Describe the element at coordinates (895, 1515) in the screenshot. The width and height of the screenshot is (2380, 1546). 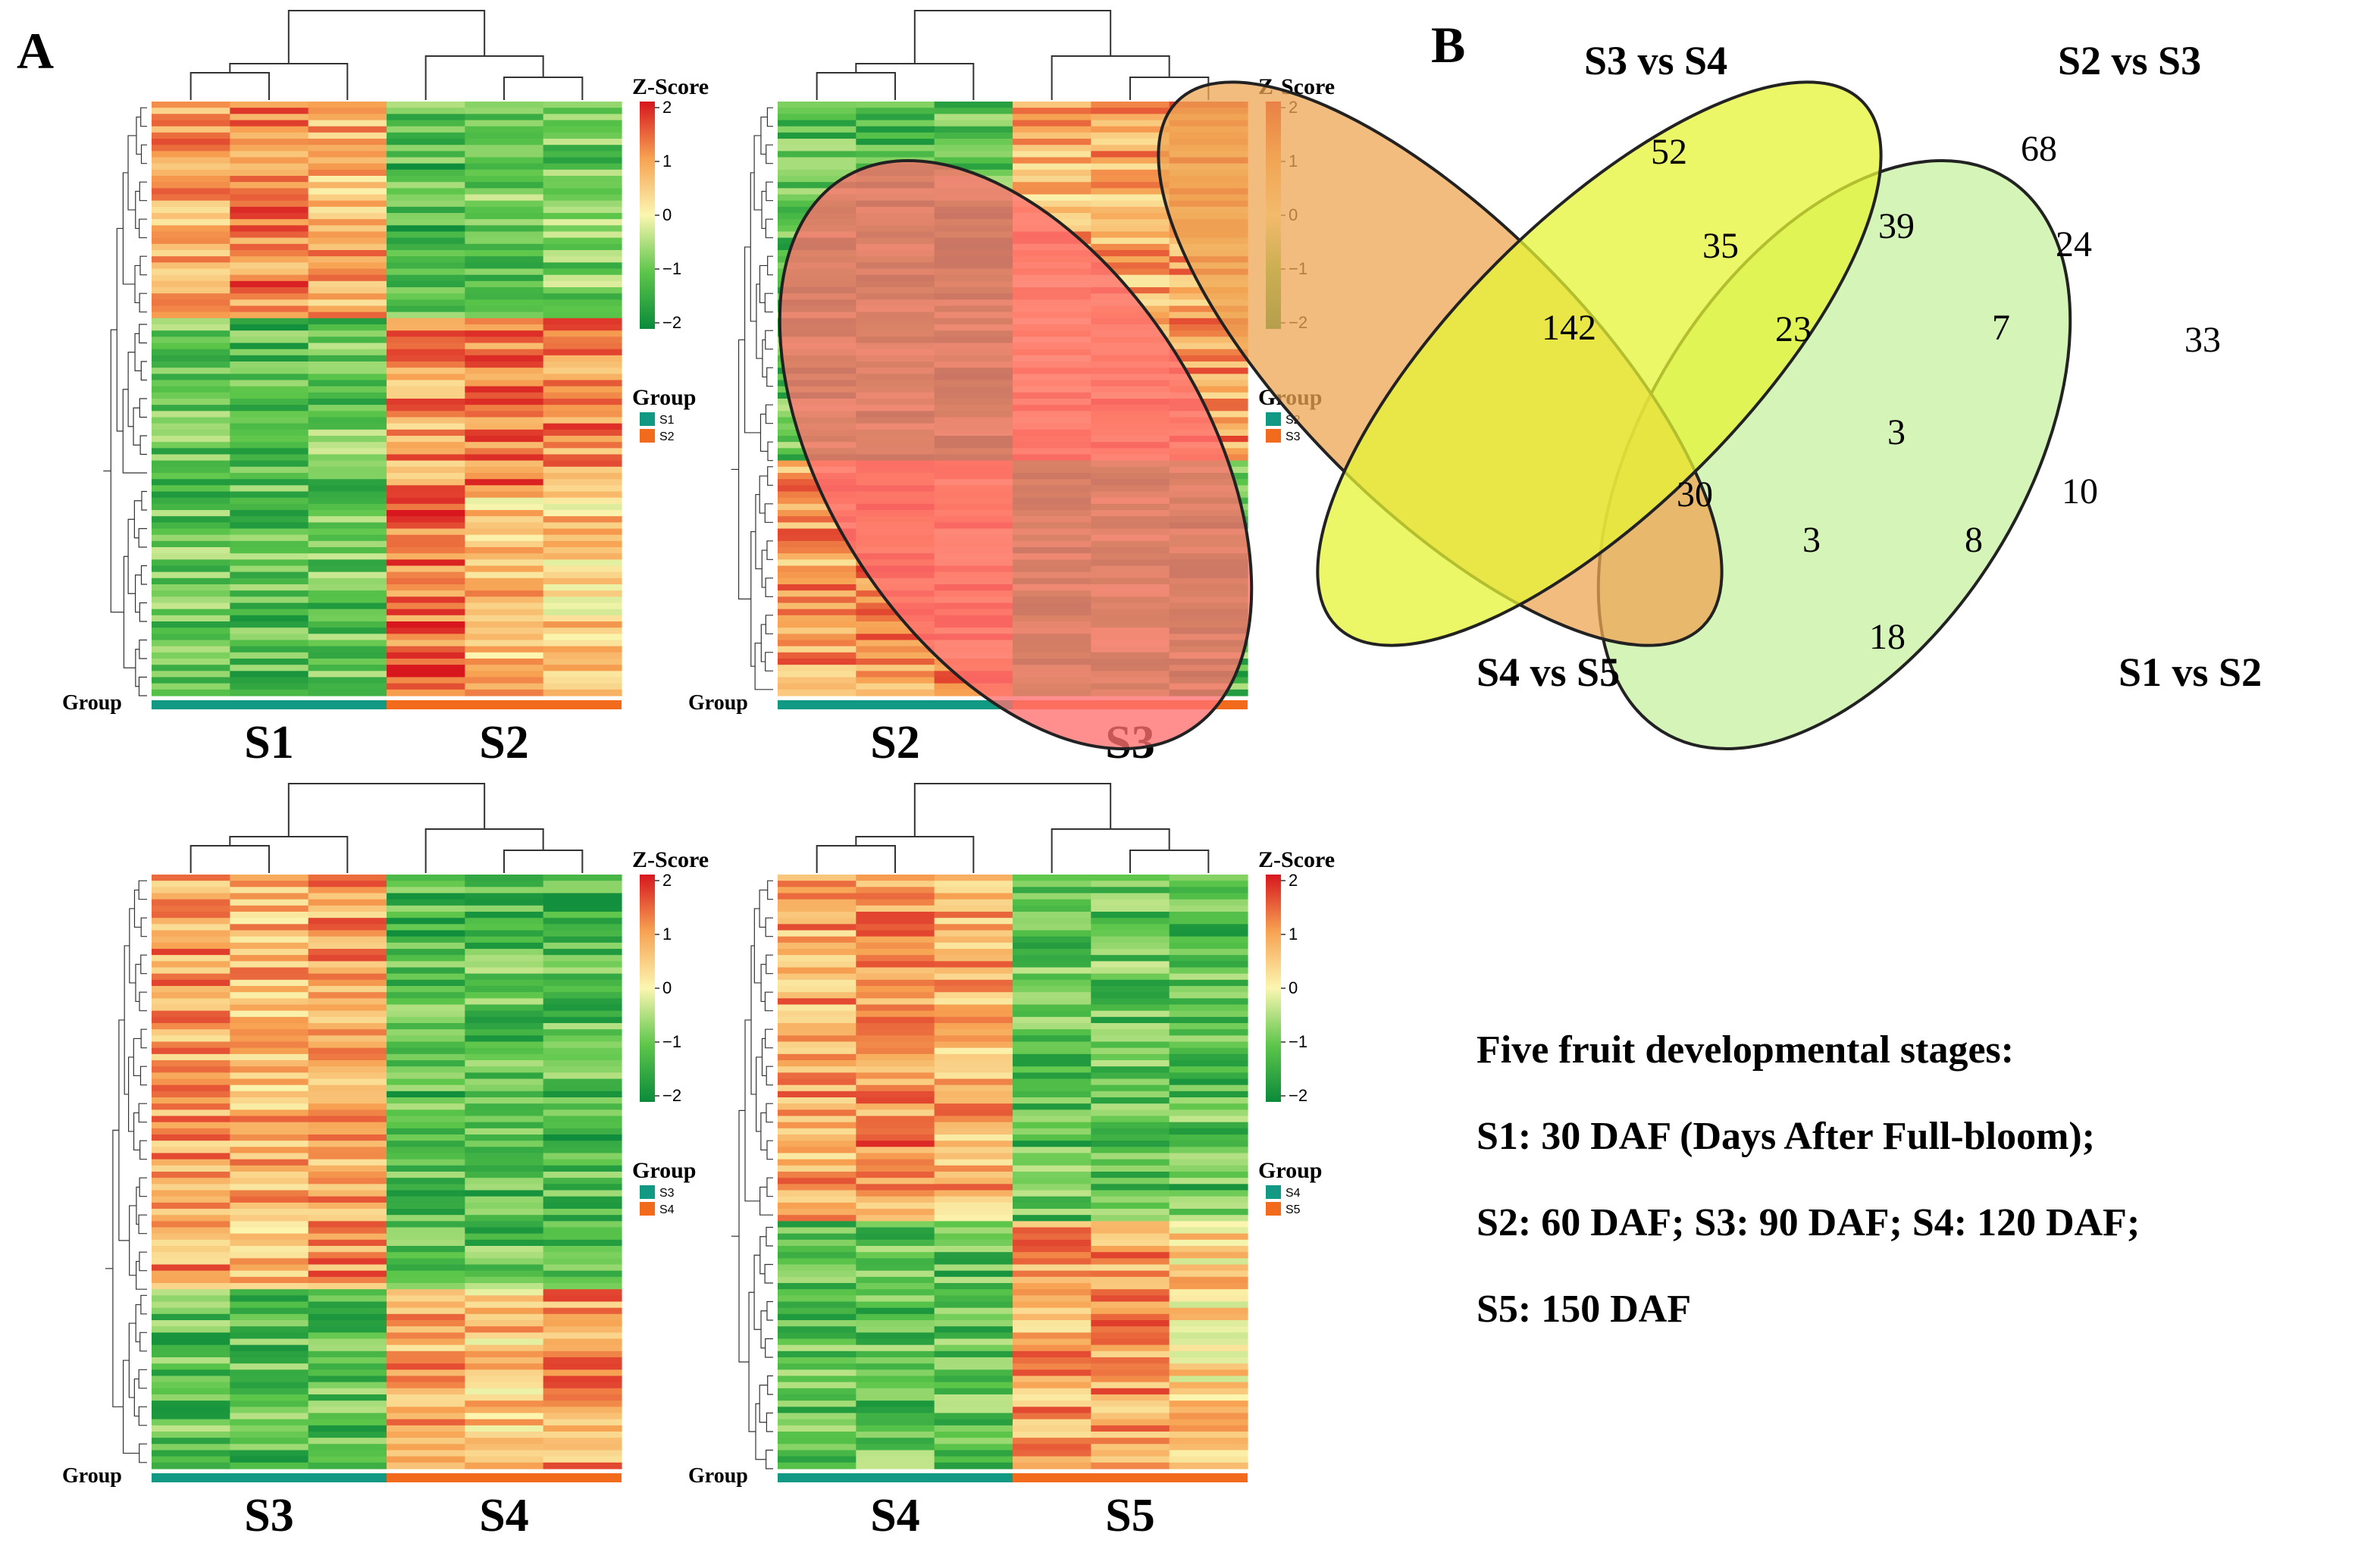
I see `sample-group-label: S4` at that location.